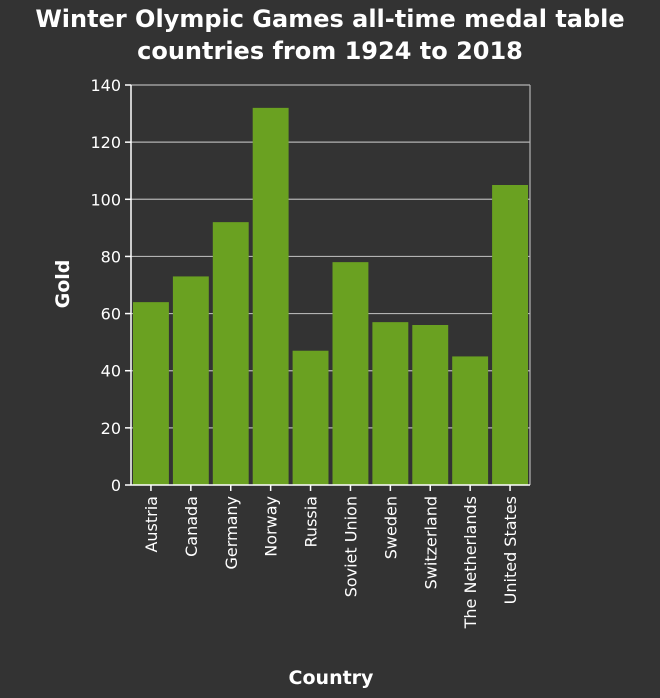  I want to click on bar-russia, so click(310, 417).